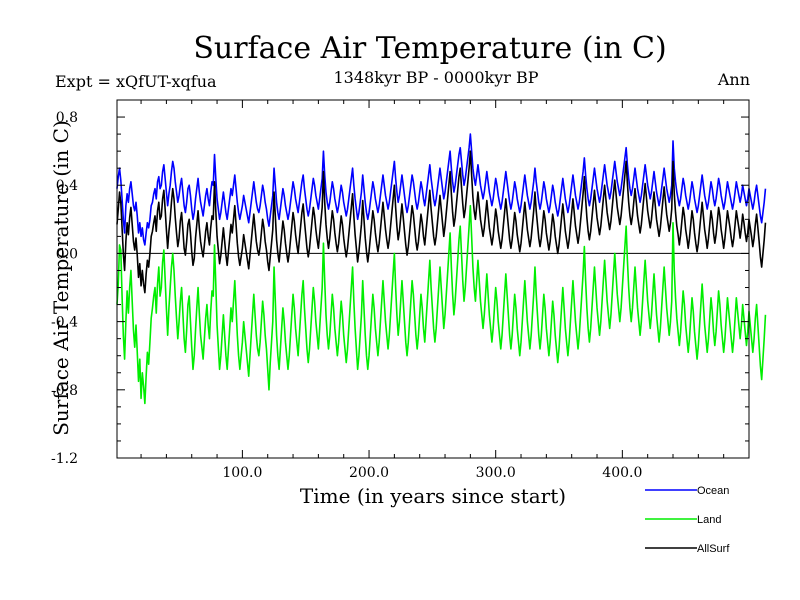 This screenshot has height=600, width=800. Describe the element at coordinates (61, 278) in the screenshot. I see `y-axis-label: Surface Air Temperature (in C)` at that location.